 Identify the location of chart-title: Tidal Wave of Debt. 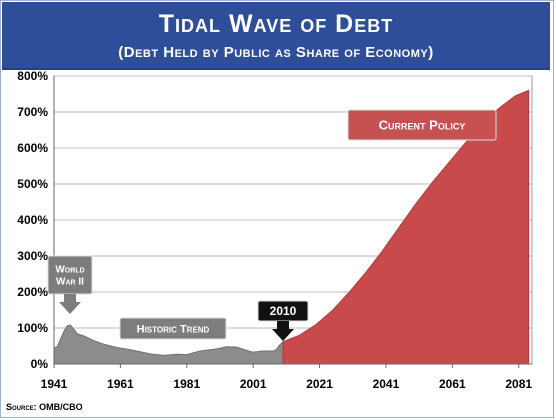
(276, 24).